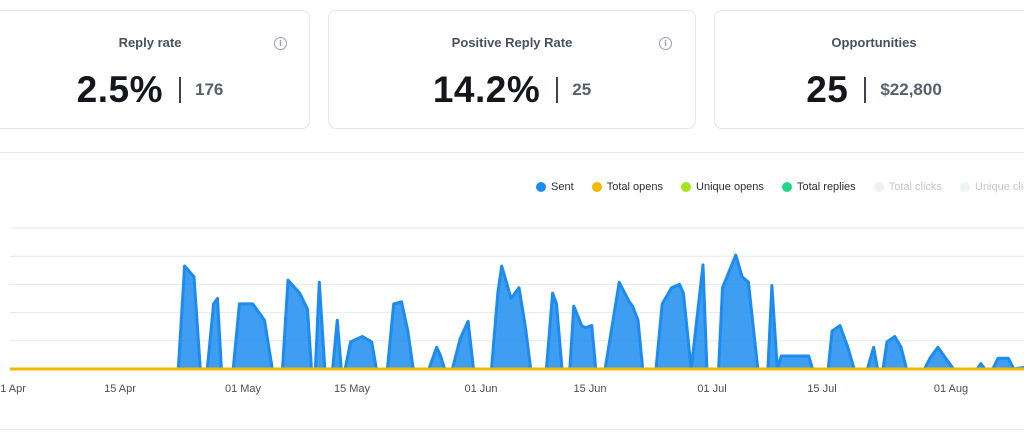 The image size is (1024, 441). What do you see at coordinates (915, 187) in the screenshot?
I see `legend-label: Total clicks` at bounding box center [915, 187].